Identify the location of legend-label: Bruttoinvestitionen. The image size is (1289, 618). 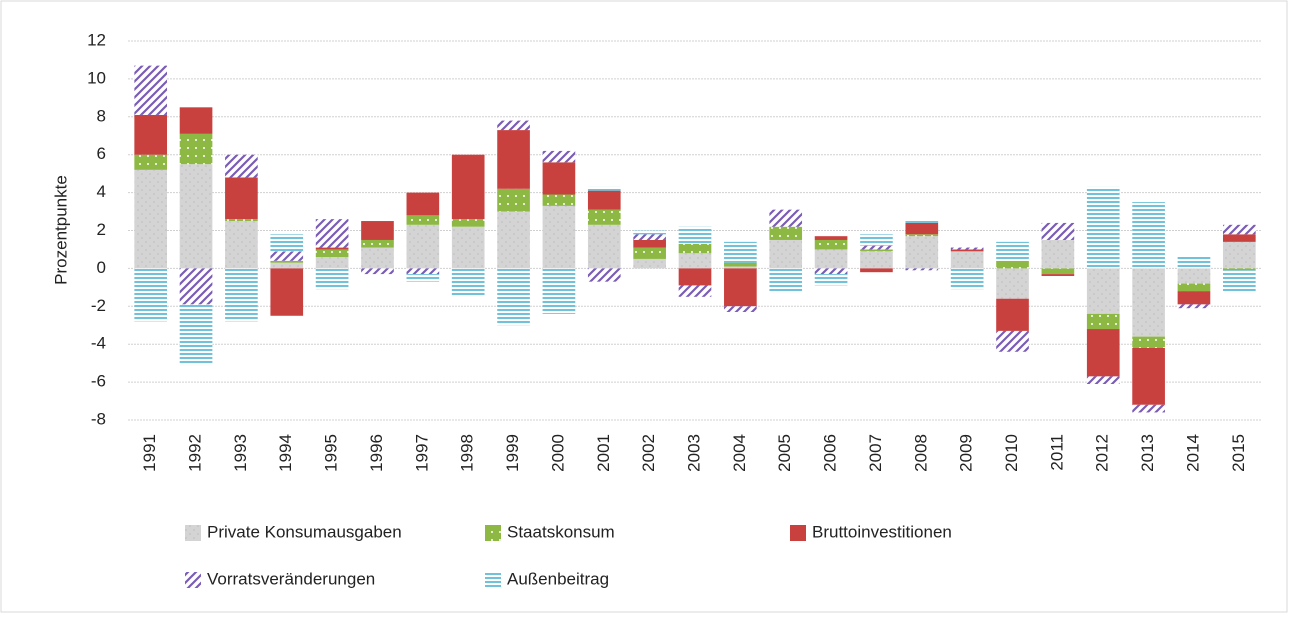
(882, 531).